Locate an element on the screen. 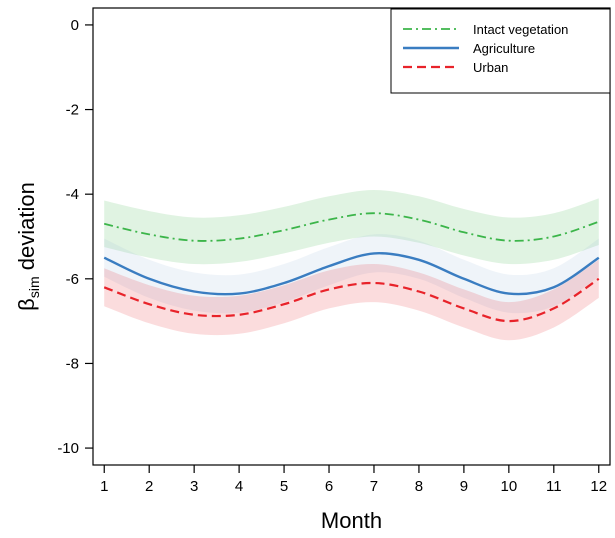  x-axis: 1 2 3 4 5 6 7 8 9 10 11 12 is located at coordinates (353, 480).